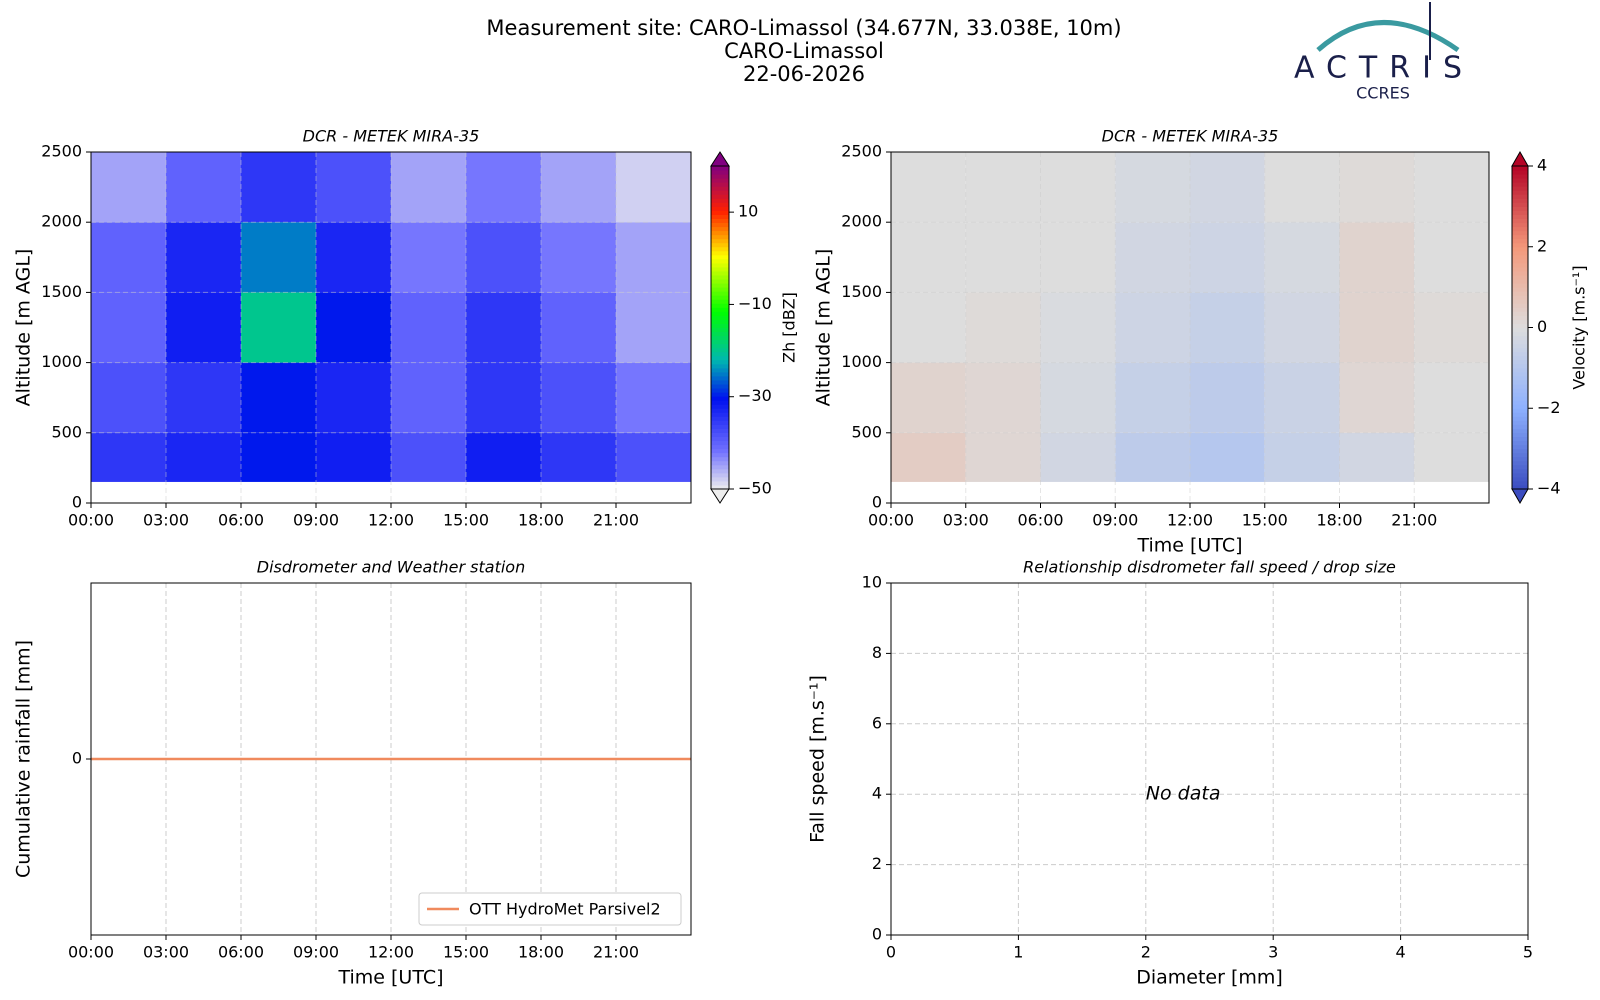 Image resolution: width=1600 pixels, height=1000 pixels. Describe the element at coordinates (77, 502) in the screenshot. I see `y-tick-label: 0` at that location.